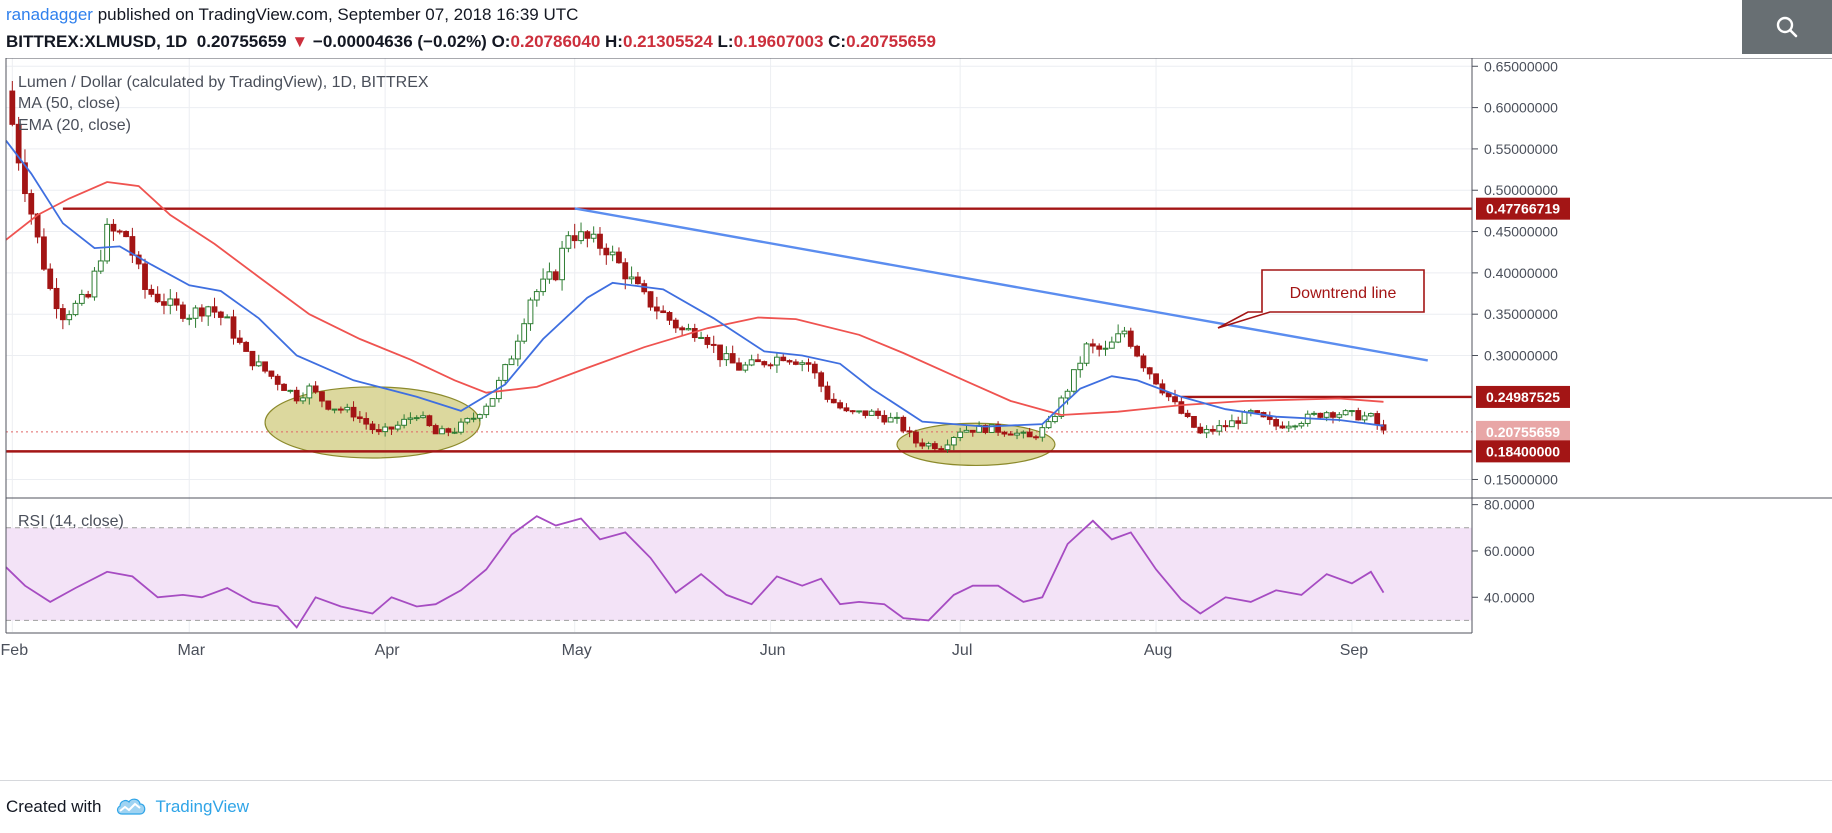 The height and width of the screenshot is (833, 1832). What do you see at coordinates (1354, 650) in the screenshot?
I see `x-tick-label: Sep` at bounding box center [1354, 650].